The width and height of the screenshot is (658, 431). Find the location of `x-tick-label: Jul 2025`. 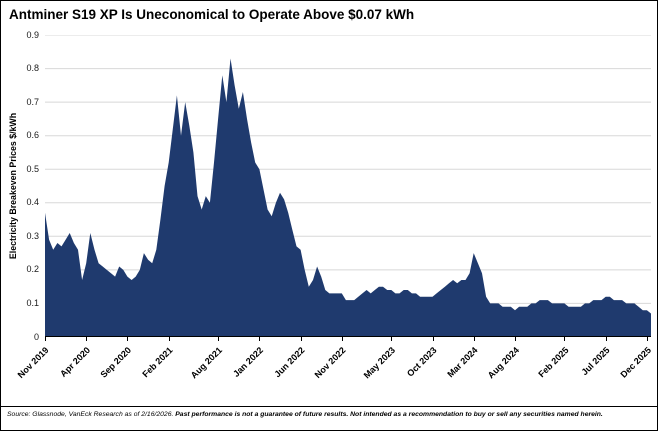

x-tick-label: Jul 2025 is located at coordinates (595, 361).